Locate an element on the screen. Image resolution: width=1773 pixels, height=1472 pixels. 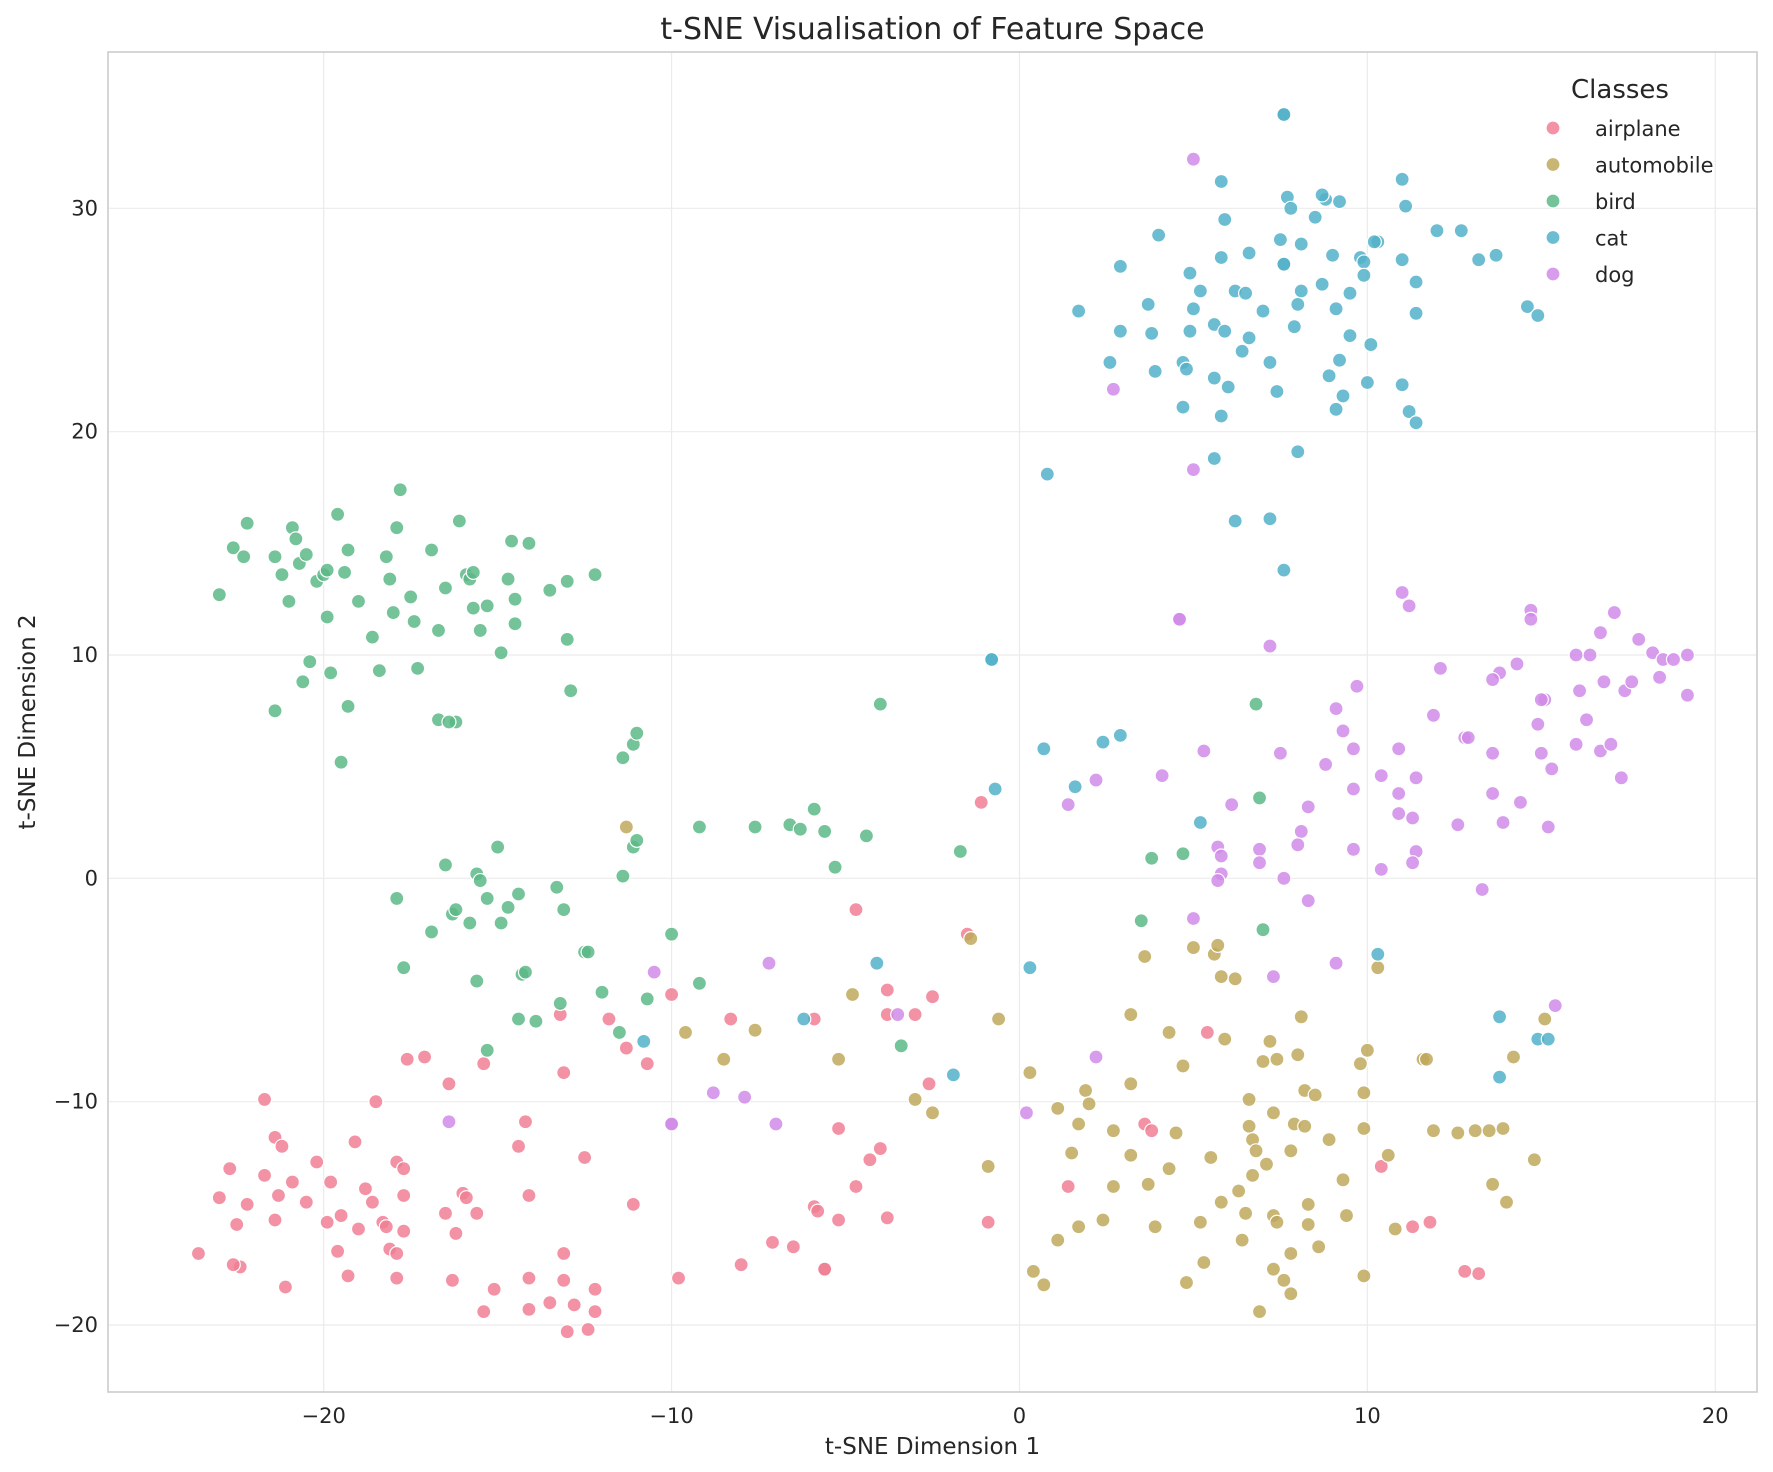
y-axis-label: t-SNE Dimension 2 is located at coordinates (28, 721).